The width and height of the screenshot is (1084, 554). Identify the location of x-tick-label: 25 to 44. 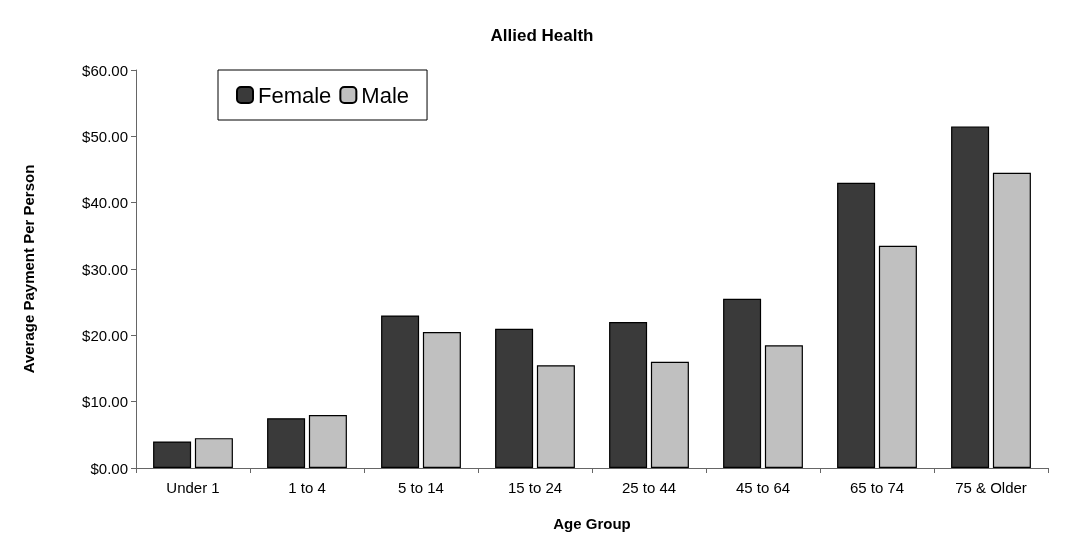
(649, 487).